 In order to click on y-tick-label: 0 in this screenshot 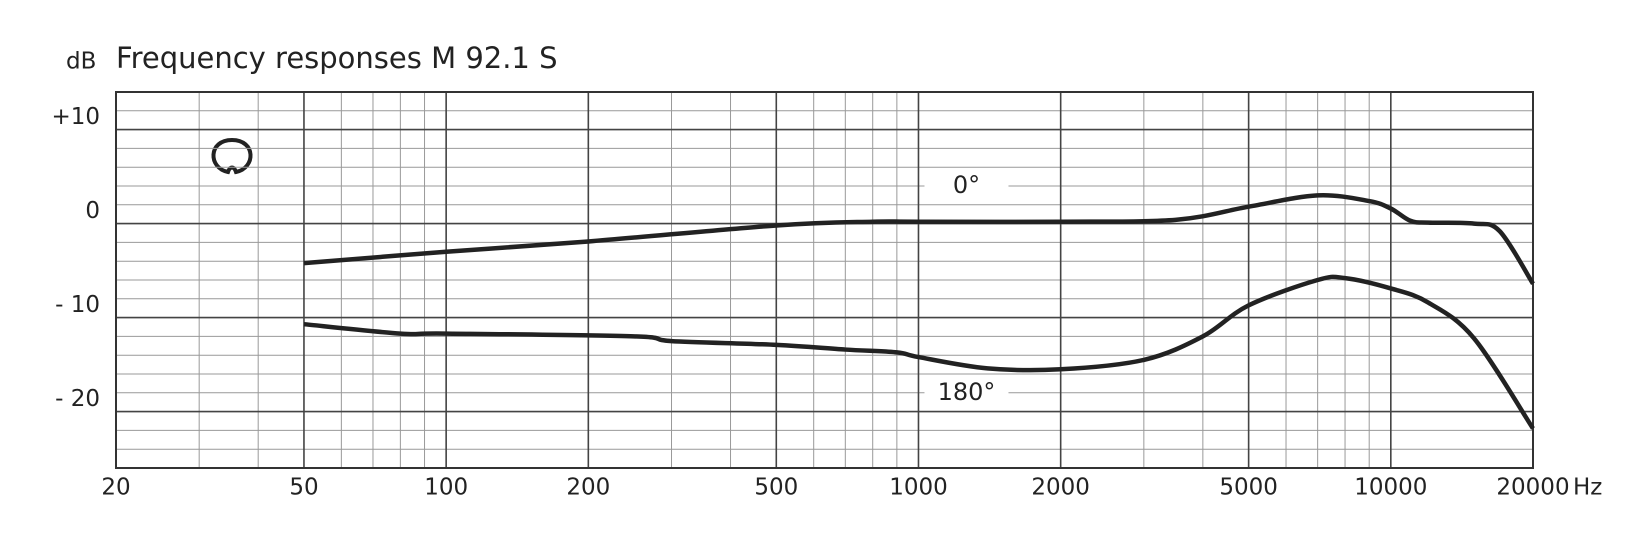, I will do `click(92, 211)`.